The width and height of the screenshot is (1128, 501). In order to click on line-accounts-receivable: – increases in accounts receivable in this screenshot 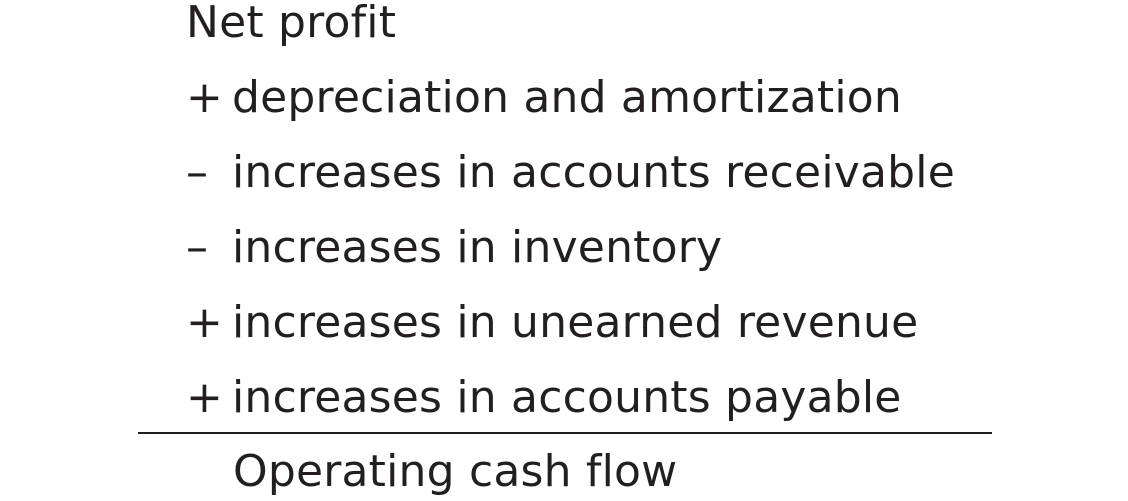, I will do `click(570, 173)`.